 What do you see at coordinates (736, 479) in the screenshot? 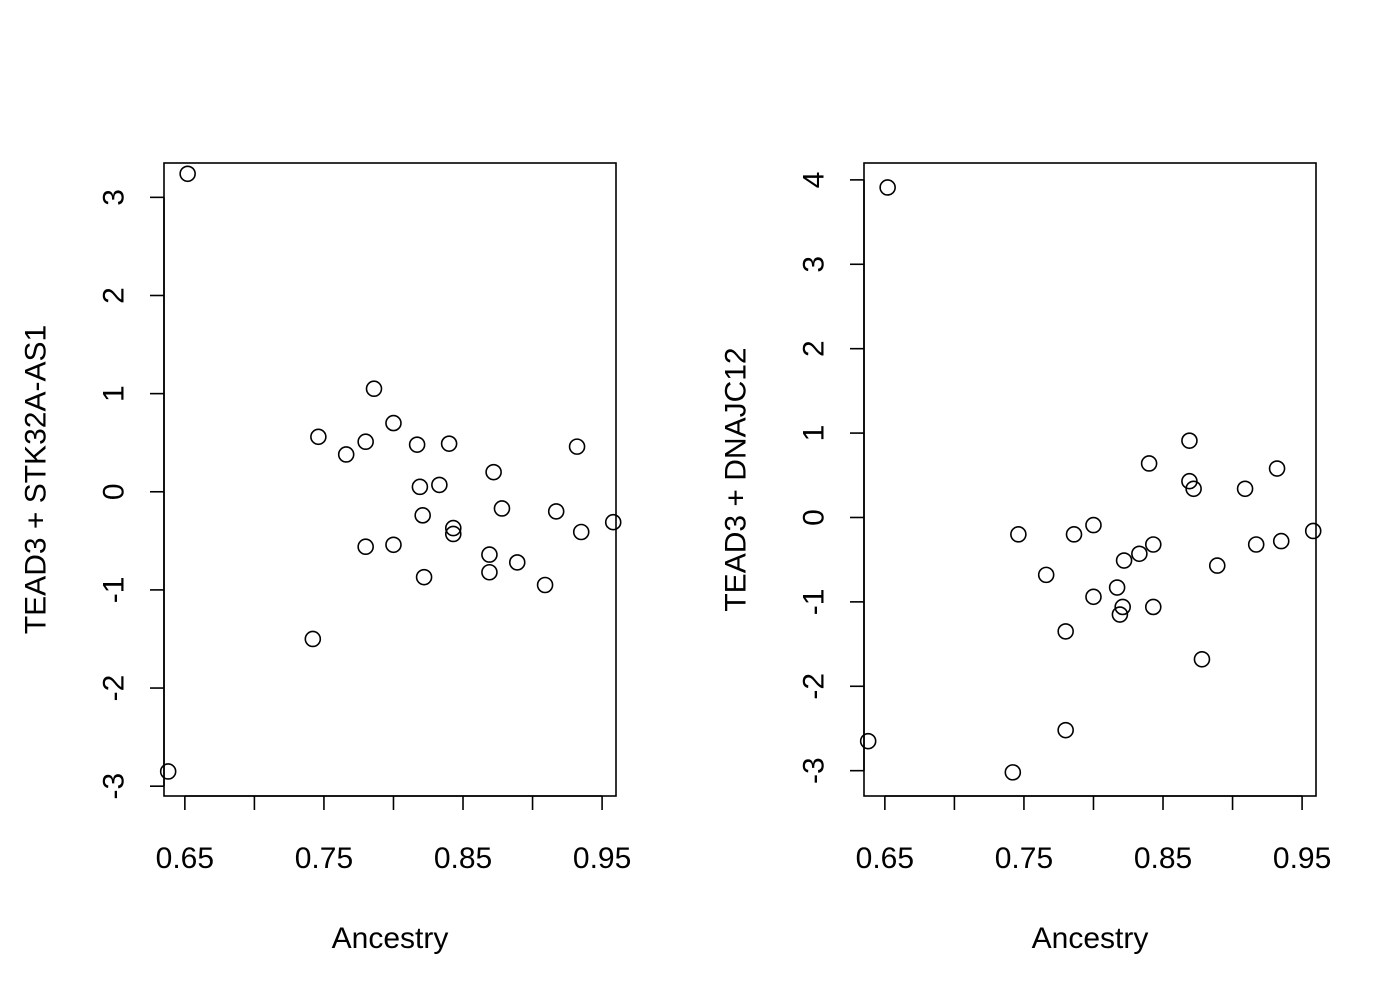
I see `y-axis-label: TEAD3 + DNAJC12` at bounding box center [736, 479].